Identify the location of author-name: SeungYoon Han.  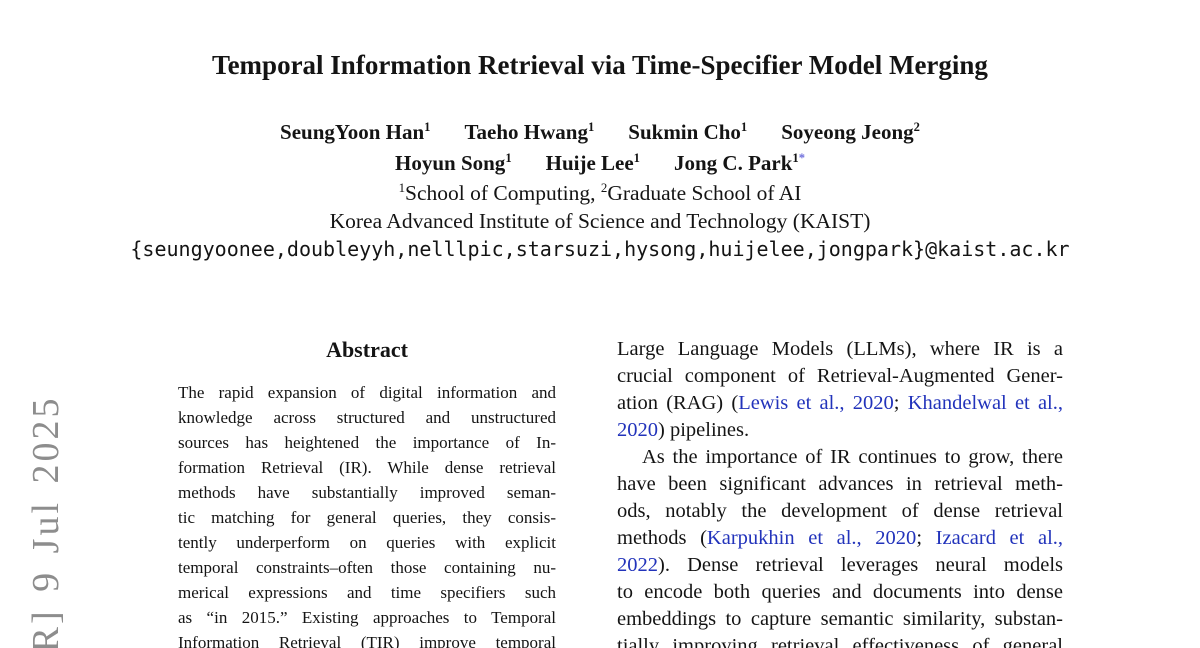
(352, 132).